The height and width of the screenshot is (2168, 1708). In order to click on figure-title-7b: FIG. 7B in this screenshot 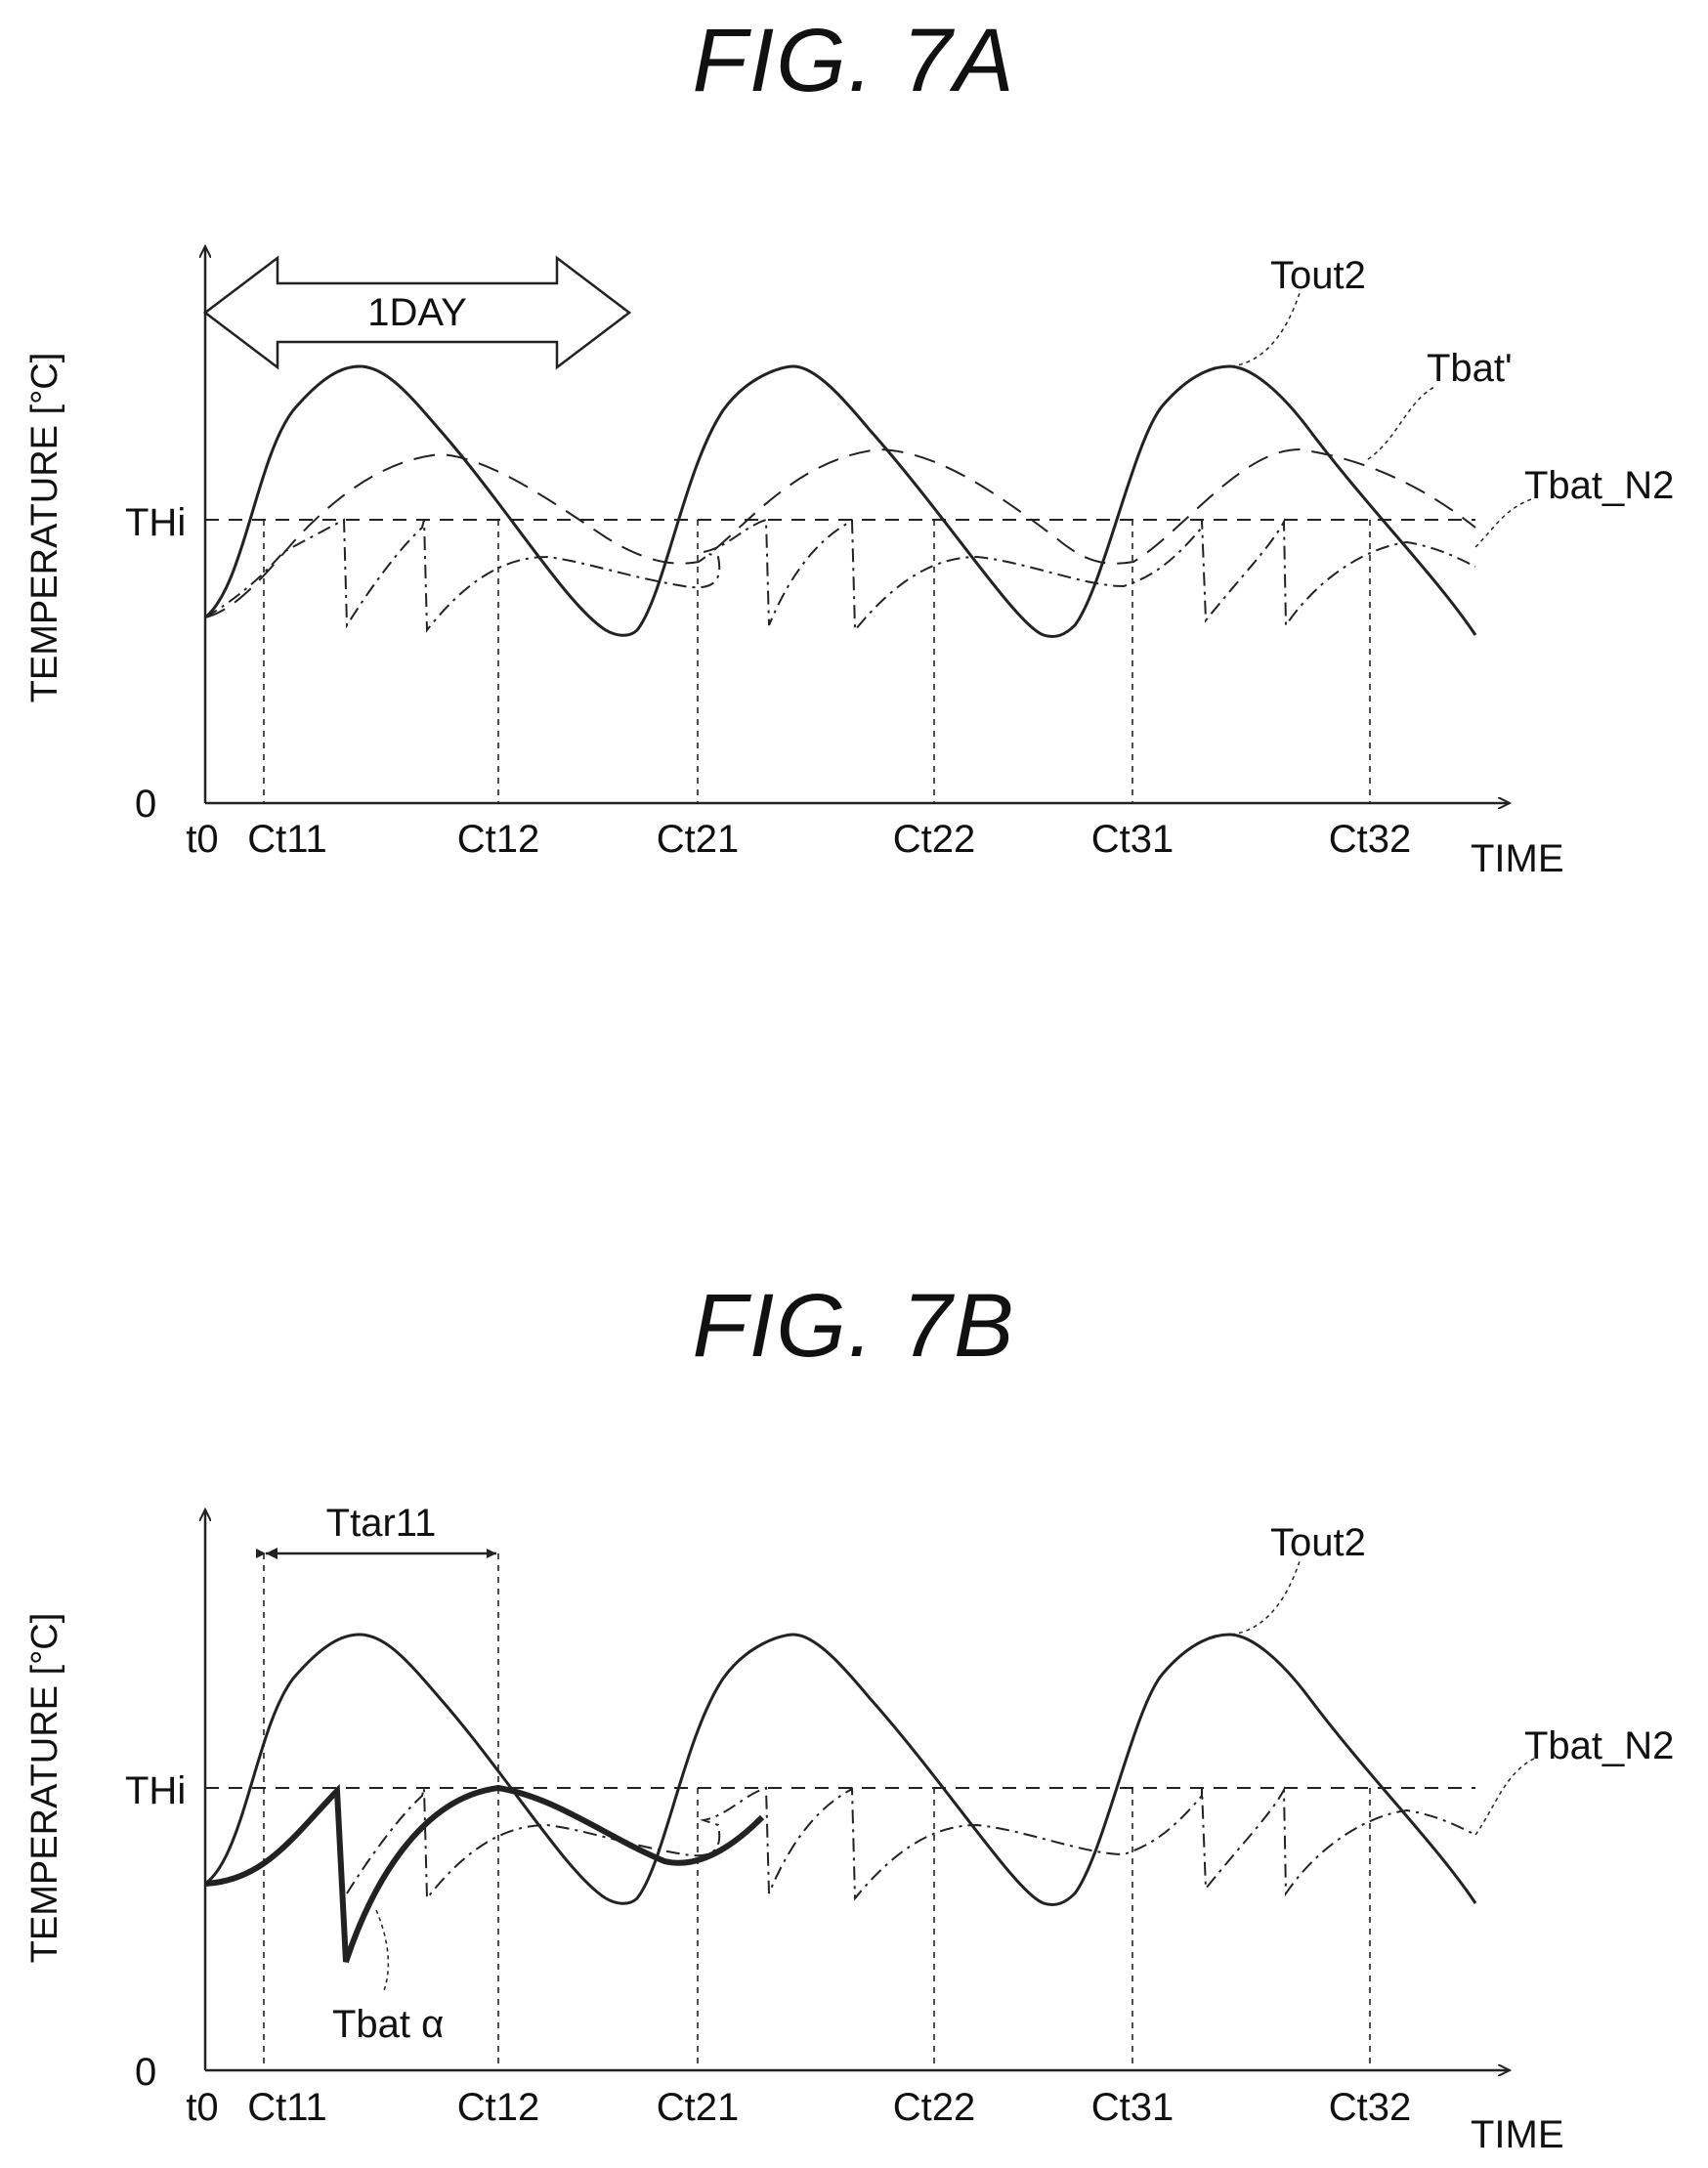, I will do `click(854, 1326)`.